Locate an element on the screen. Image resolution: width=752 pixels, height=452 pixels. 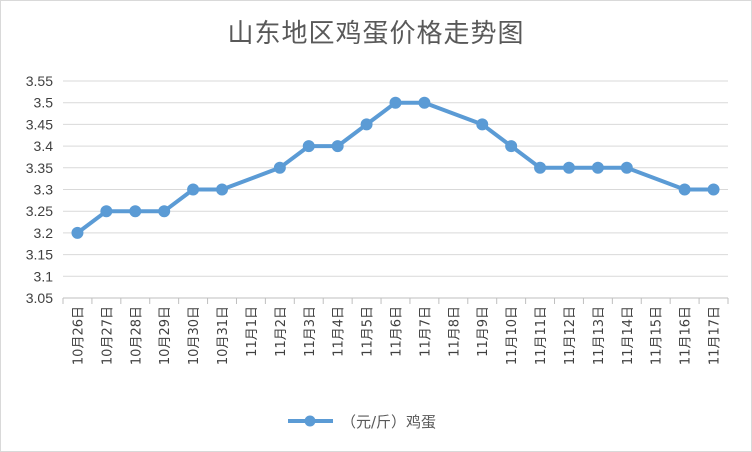
x-tick-label: 10月30日 is located at coordinates (194, 335).